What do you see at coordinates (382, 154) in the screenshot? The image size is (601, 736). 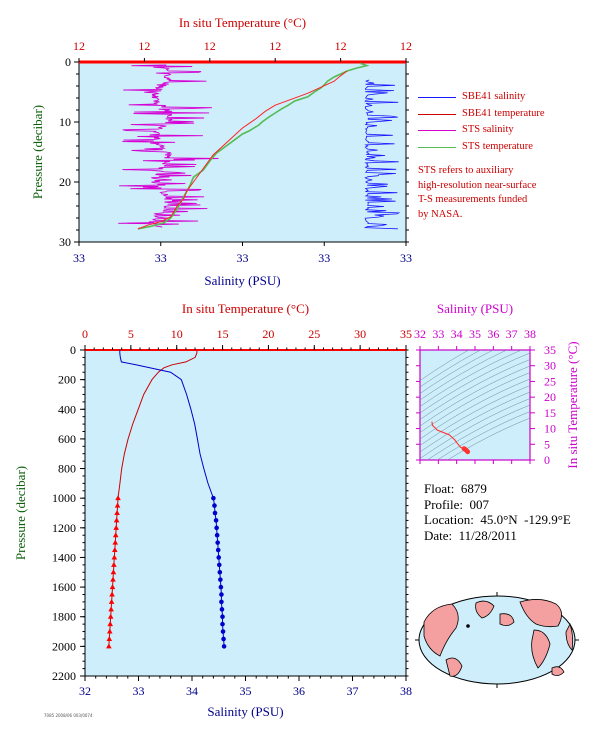 I see `sbe41-salinity-line` at bounding box center [382, 154].